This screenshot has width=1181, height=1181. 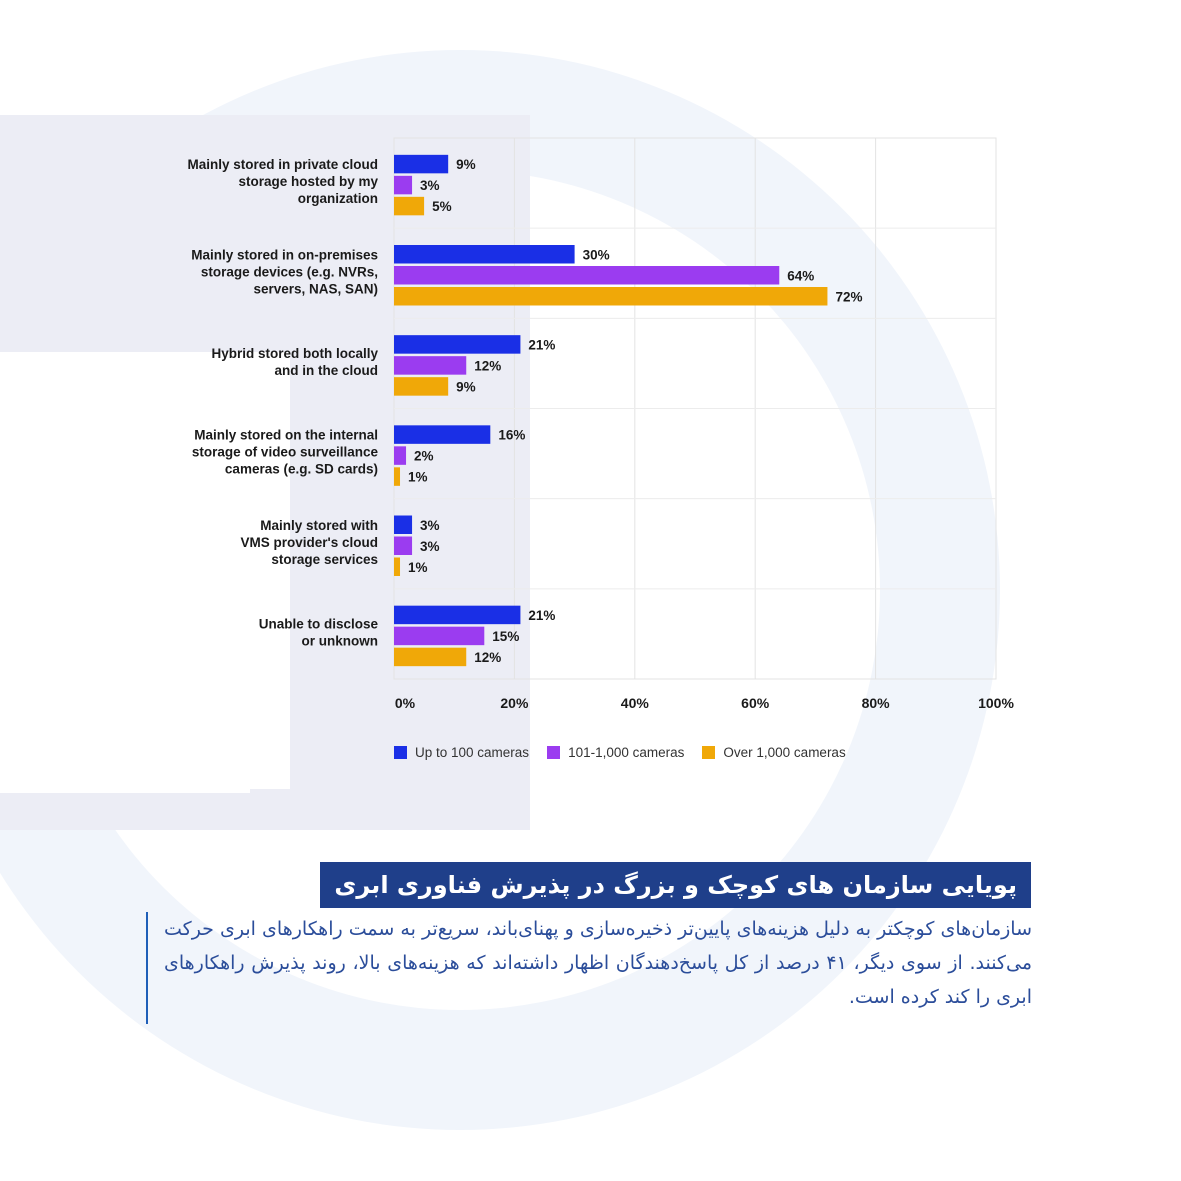 I want to click on x-tick-label: 100%, so click(x=996, y=703).